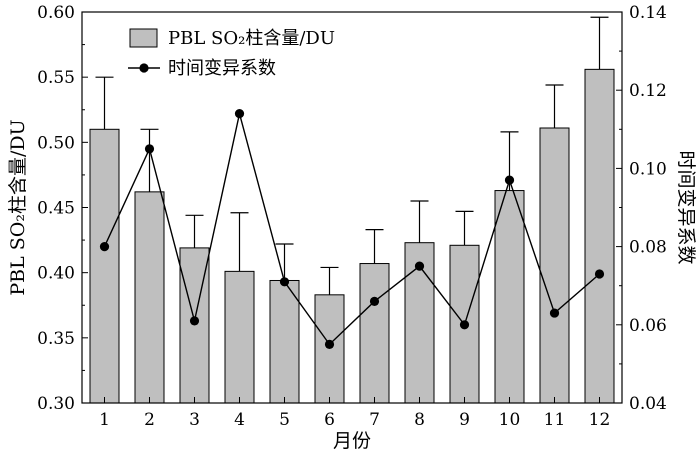  I want to click on x-tick-label: 4, so click(239, 420).